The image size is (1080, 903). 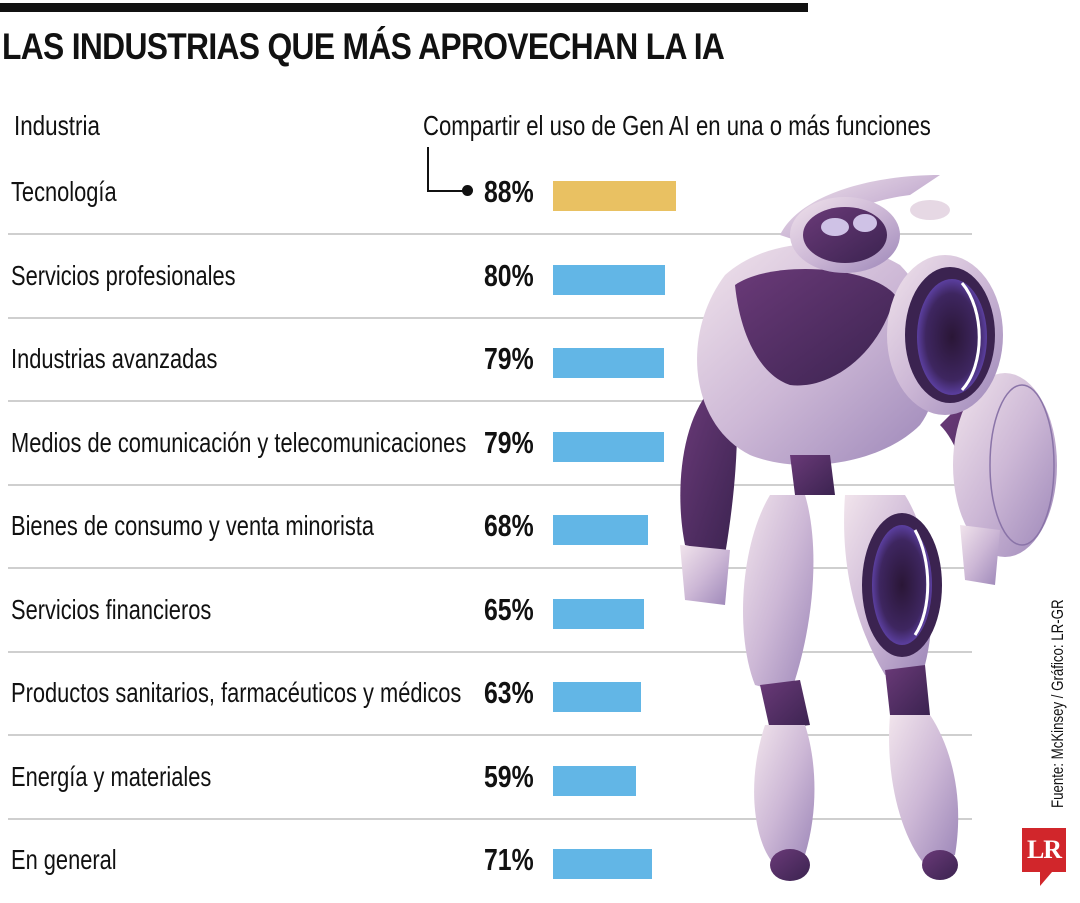 I want to click on header-connector-line-horizontal, so click(x=447, y=191).